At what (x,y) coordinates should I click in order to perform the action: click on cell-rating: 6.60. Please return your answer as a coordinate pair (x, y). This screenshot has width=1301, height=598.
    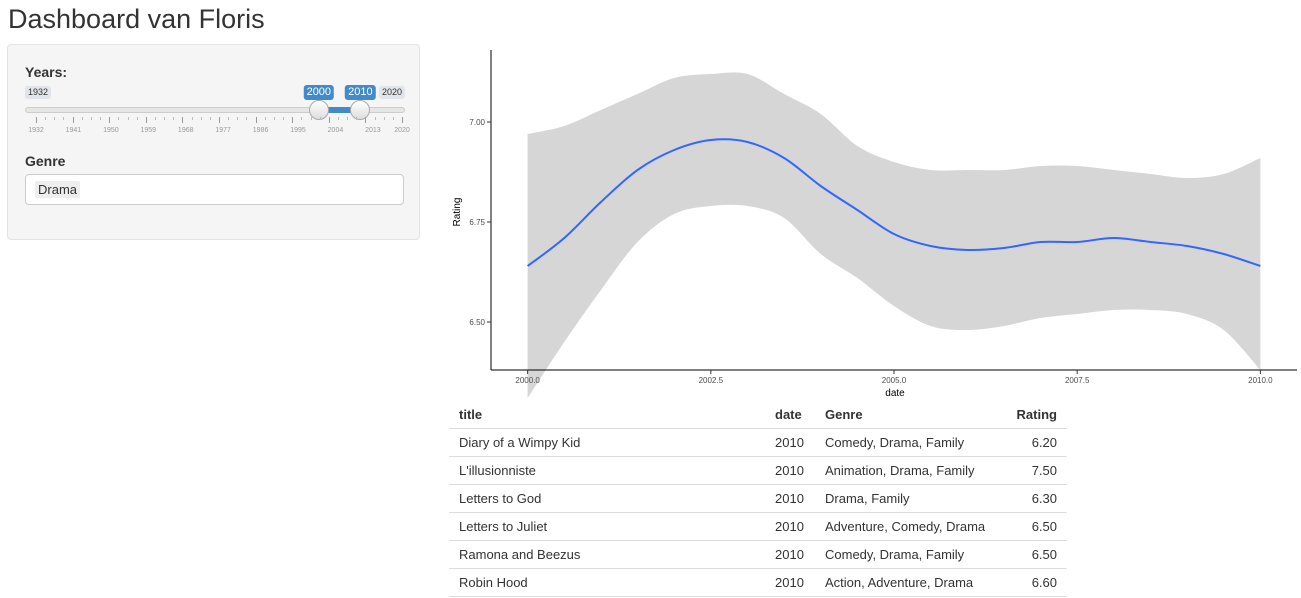
    Looking at the image, I should click on (1036, 582).